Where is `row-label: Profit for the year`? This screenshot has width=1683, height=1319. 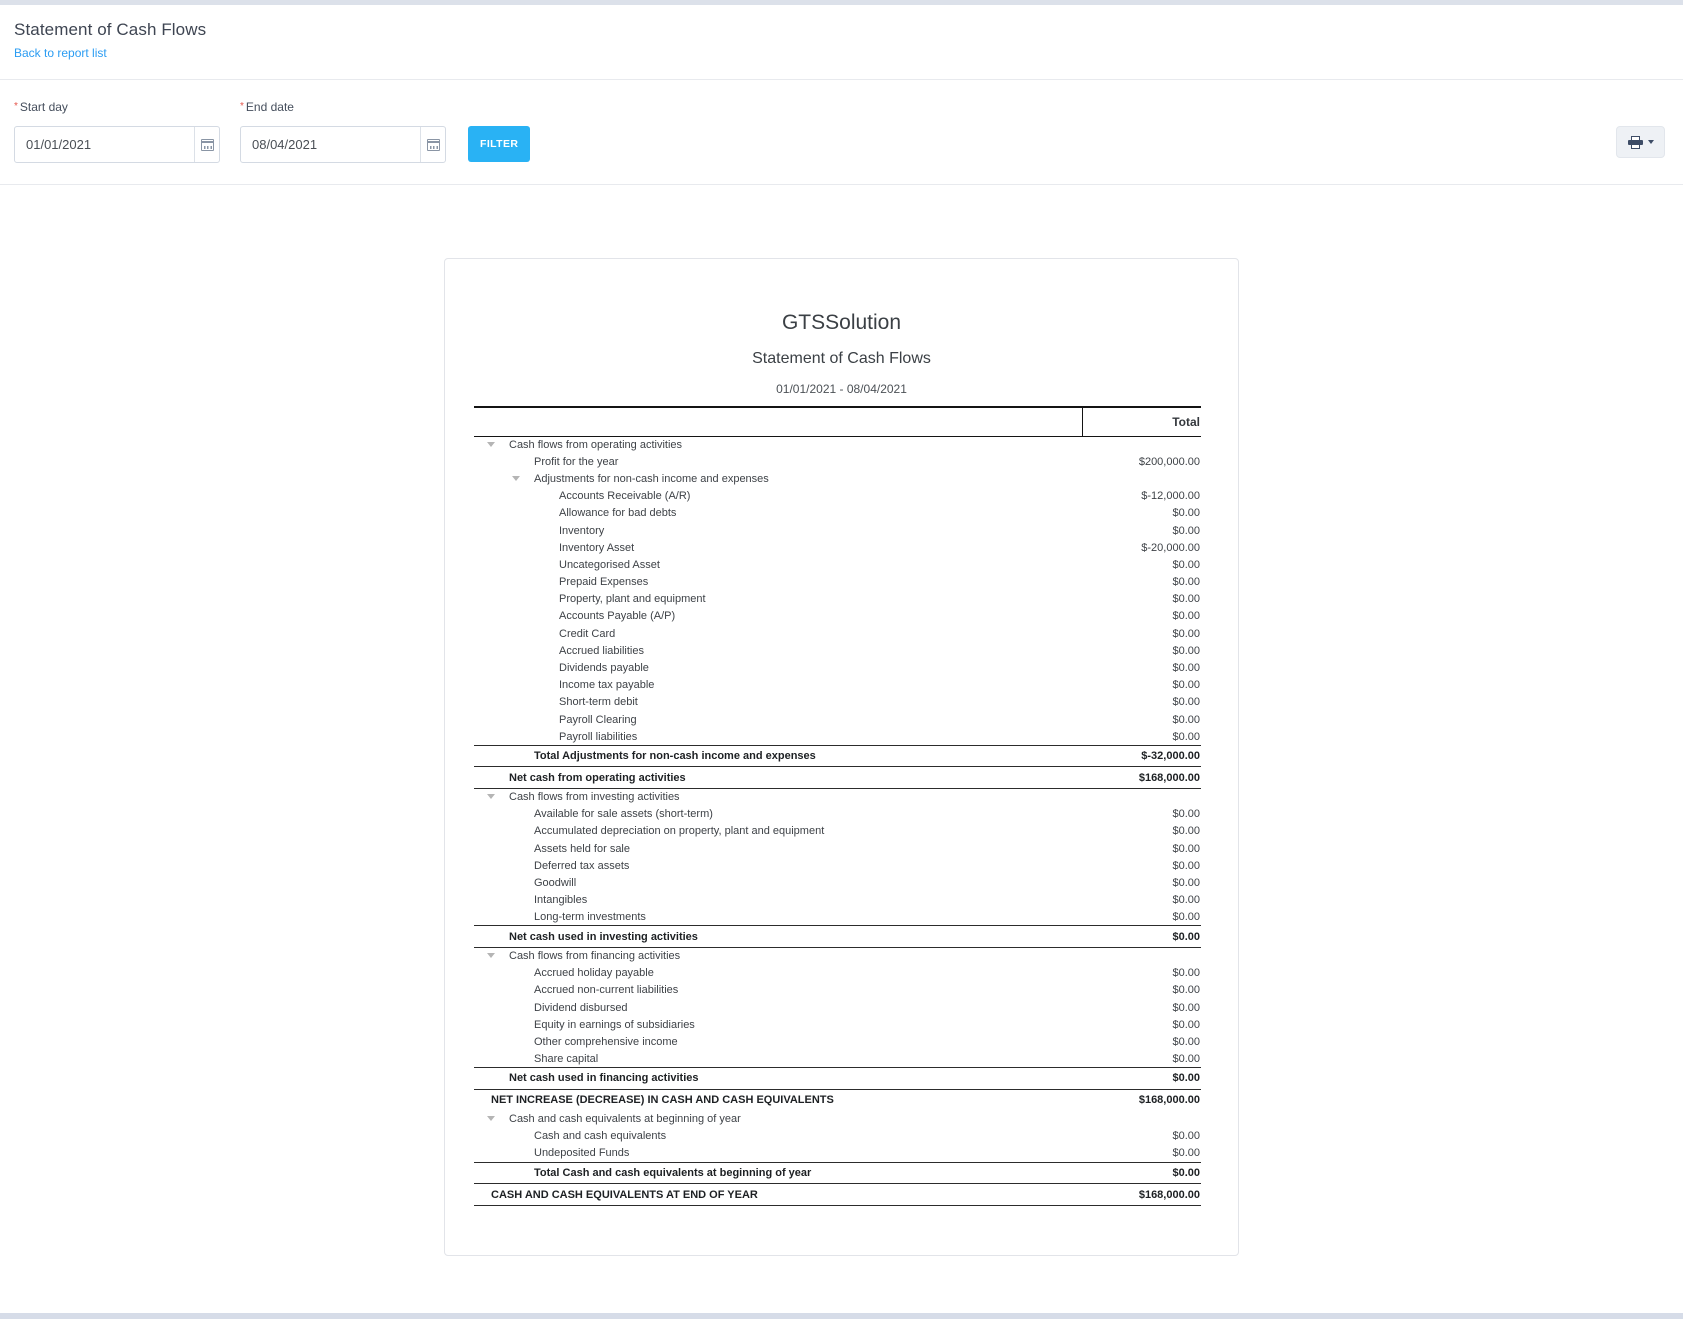 row-label: Profit for the year is located at coordinates (576, 461).